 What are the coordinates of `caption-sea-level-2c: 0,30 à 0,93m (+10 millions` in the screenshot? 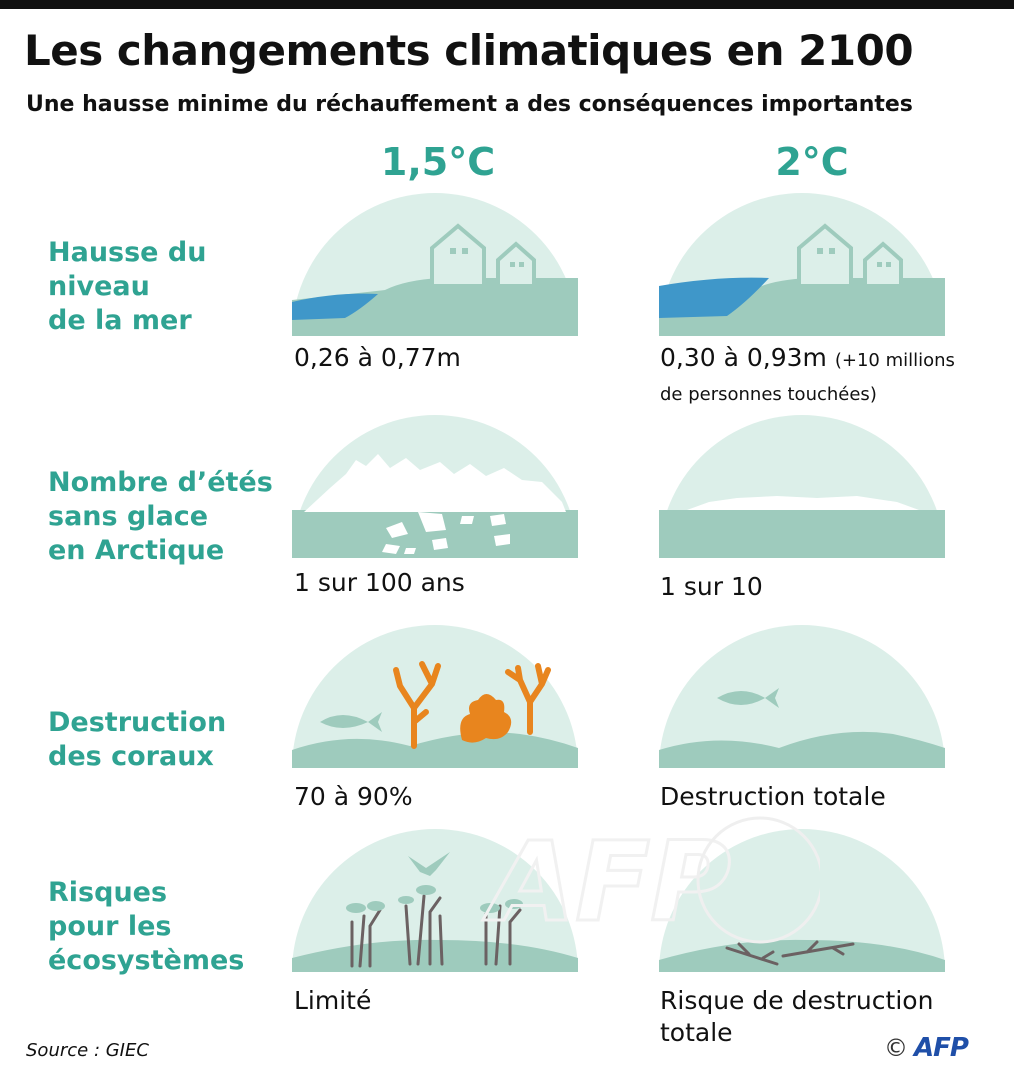 It's located at (807, 357).